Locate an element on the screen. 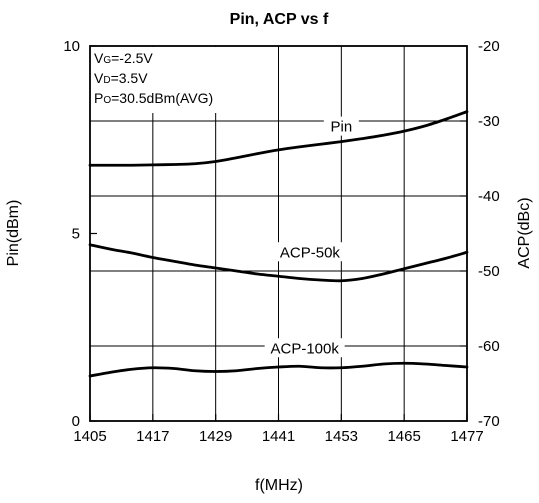 The image size is (539, 503). condition-line: PO=30.5dBm(AVG) is located at coordinates (153, 98).